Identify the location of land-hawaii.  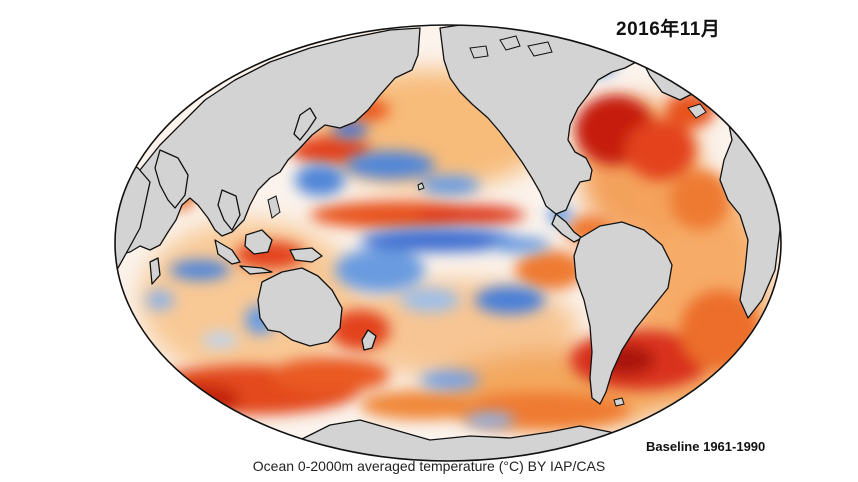
(421, 186).